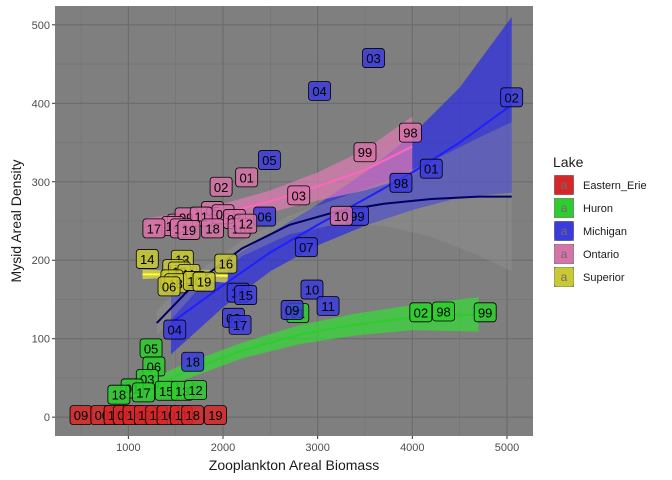 Image resolution: width=672 pixels, height=480 pixels. I want to click on point-label-ontario: 01, so click(247, 177).